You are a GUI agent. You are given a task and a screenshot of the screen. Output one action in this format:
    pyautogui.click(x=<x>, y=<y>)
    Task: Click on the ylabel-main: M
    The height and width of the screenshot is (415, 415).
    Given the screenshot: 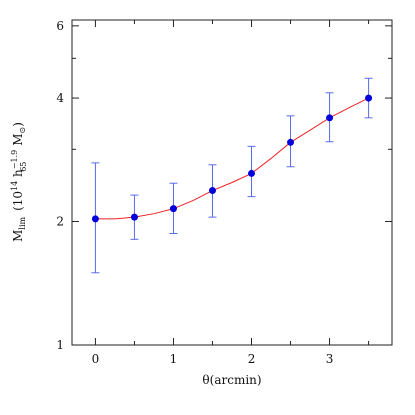 What is the action you would take?
    pyautogui.click(x=18, y=236)
    